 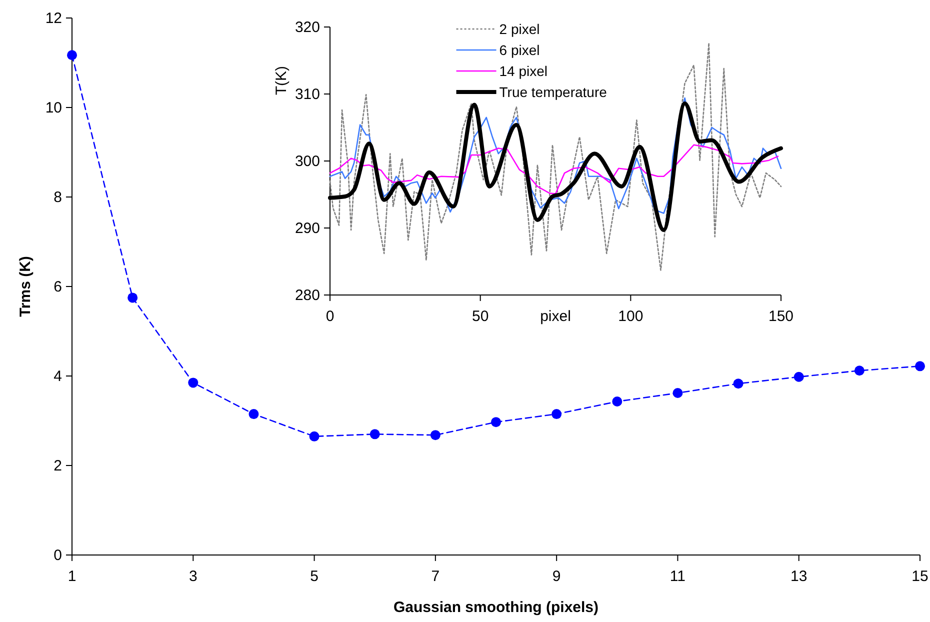 What do you see at coordinates (193, 576) in the screenshot?
I see `x-tick-label: 3` at bounding box center [193, 576].